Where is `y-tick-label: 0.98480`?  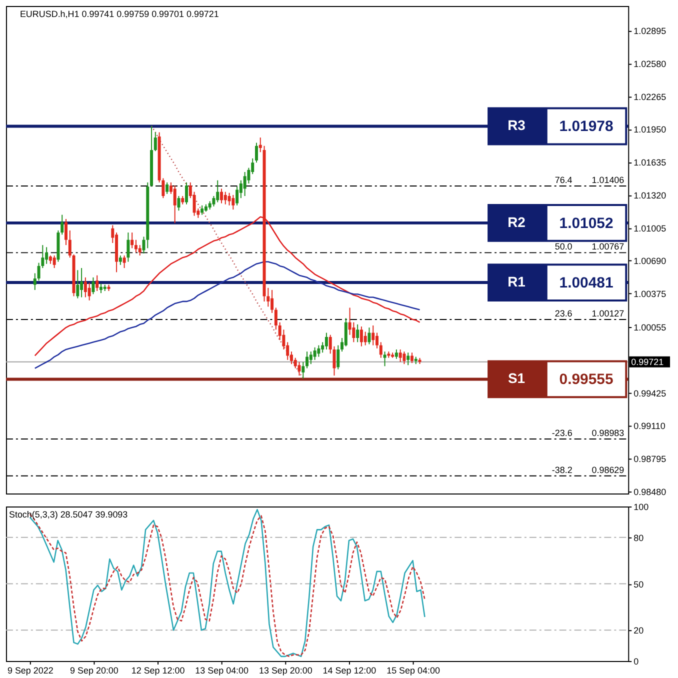
y-tick-label: 0.98480 is located at coordinates (650, 491).